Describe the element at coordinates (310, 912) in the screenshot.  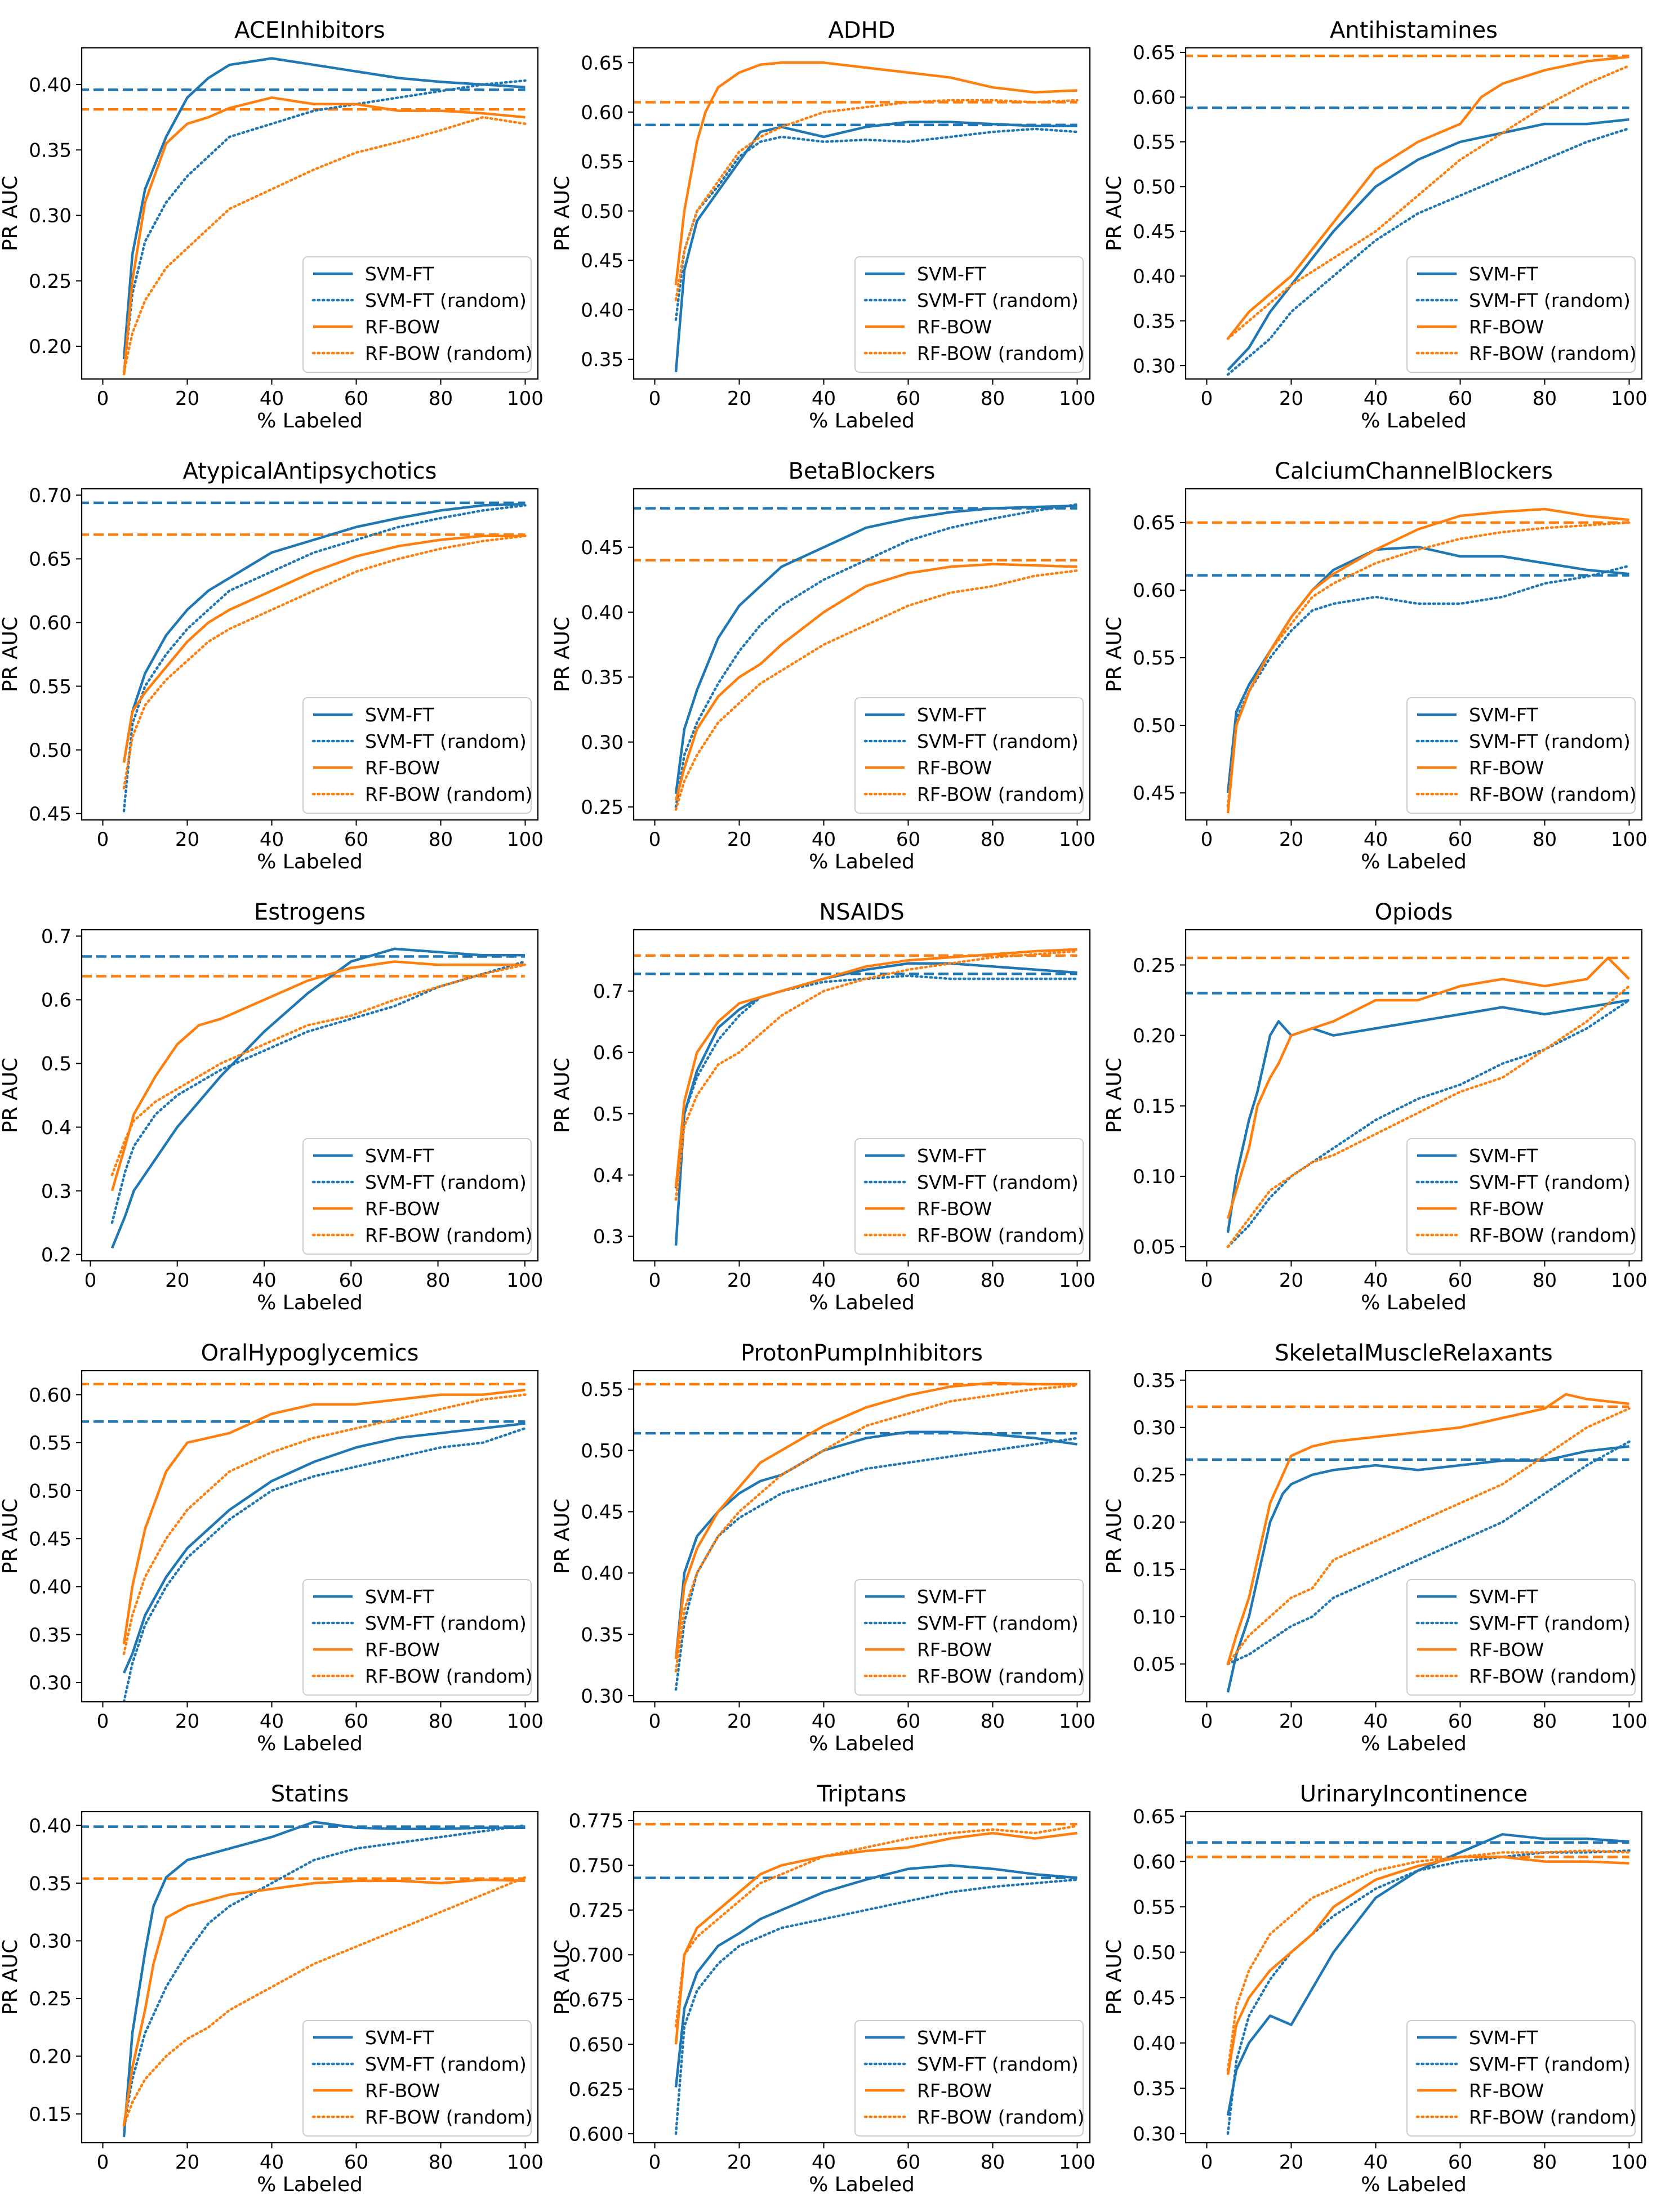
I see `chart-estrogens-title: Estrogens` at that location.